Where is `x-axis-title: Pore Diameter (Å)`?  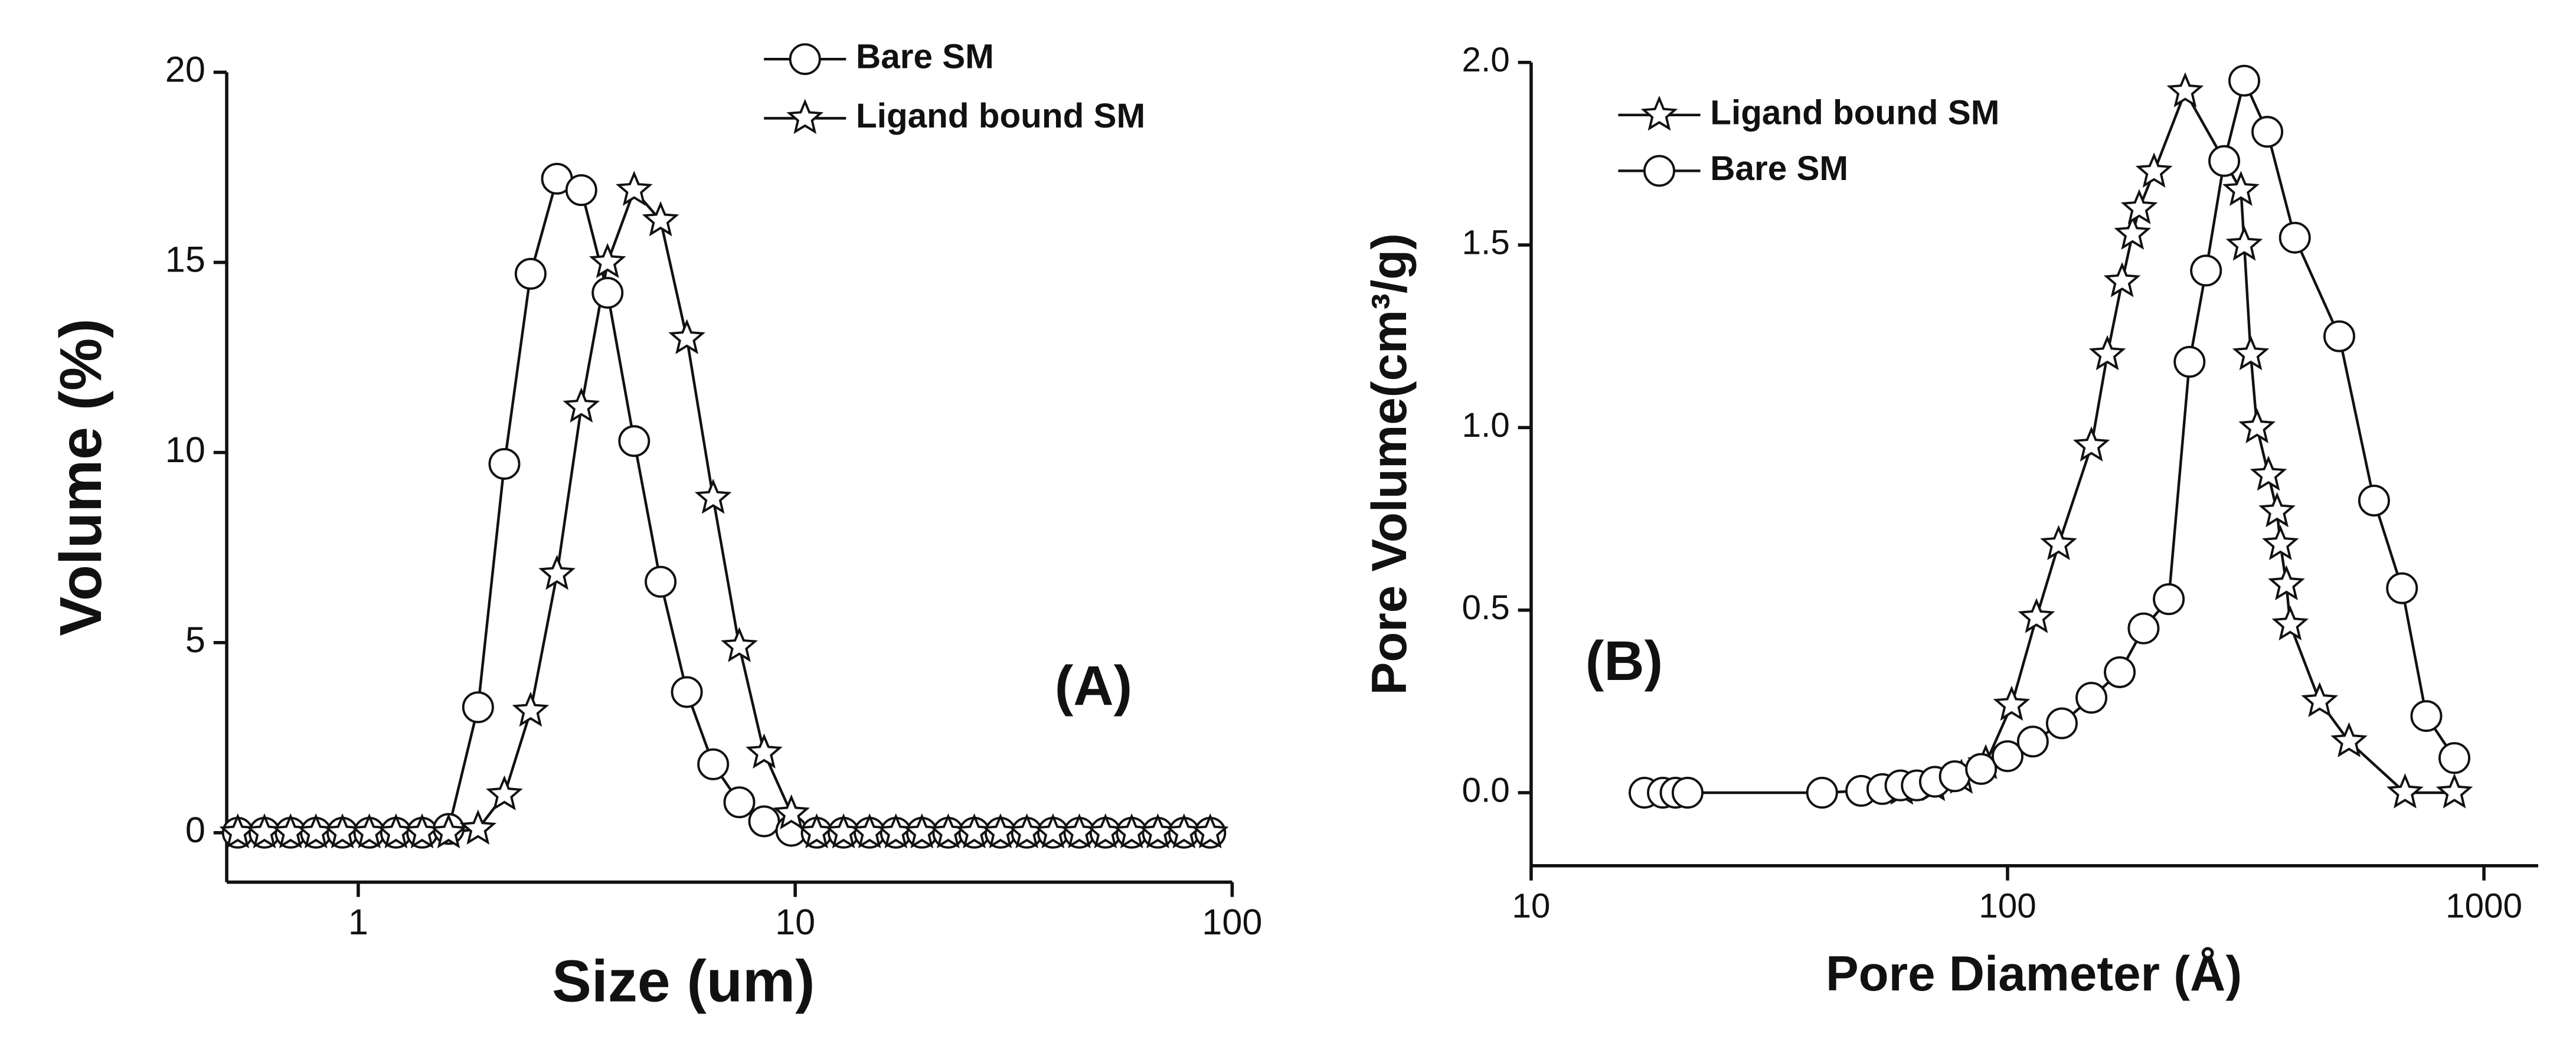
x-axis-title: Pore Diameter (Å) is located at coordinates (2034, 973).